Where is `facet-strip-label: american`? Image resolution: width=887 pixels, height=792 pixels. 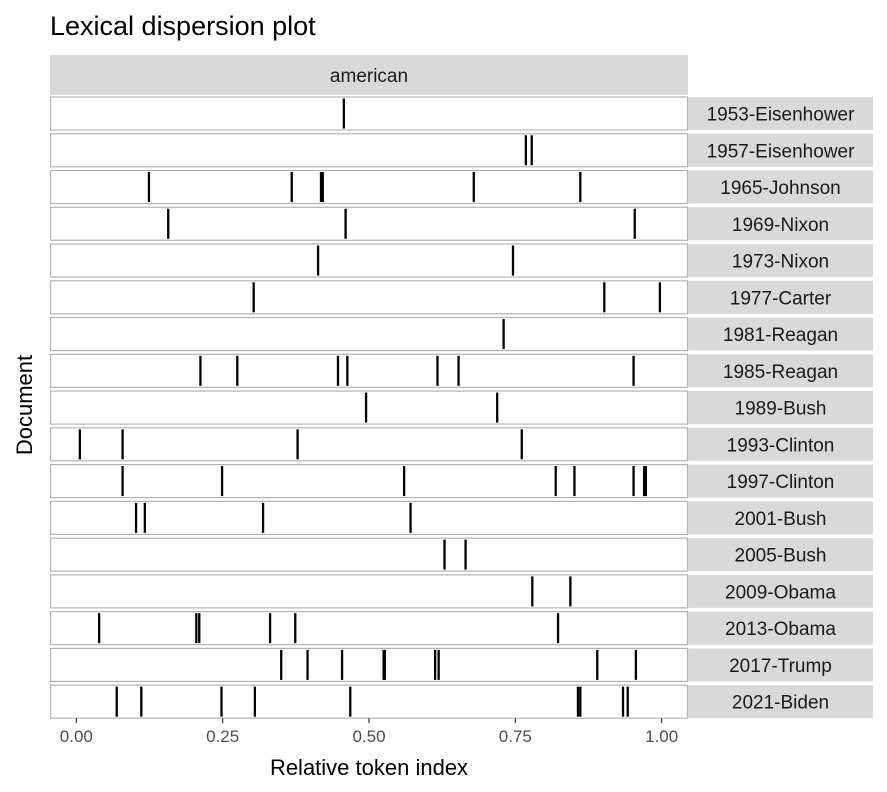
facet-strip-label: american is located at coordinates (369, 76).